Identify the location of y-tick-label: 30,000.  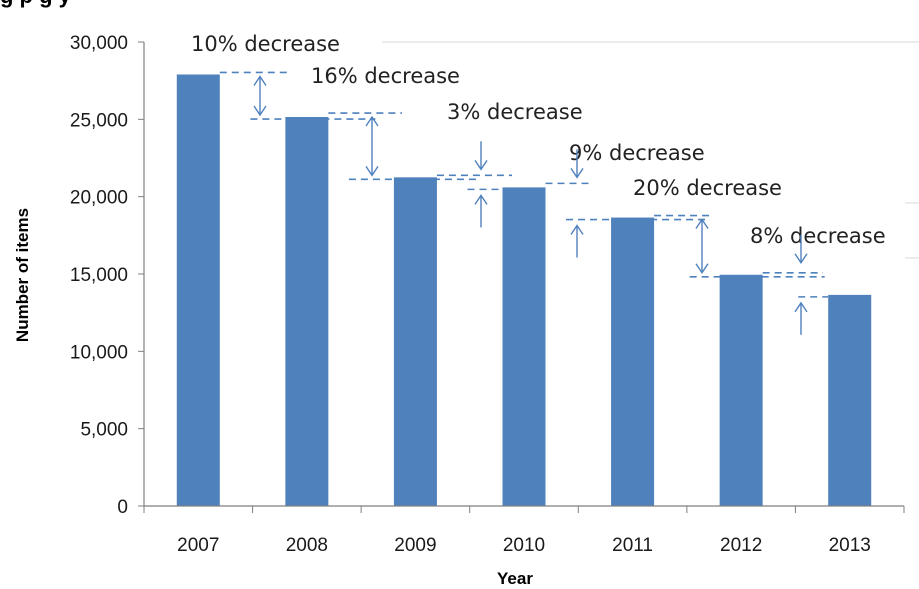
(99, 43).